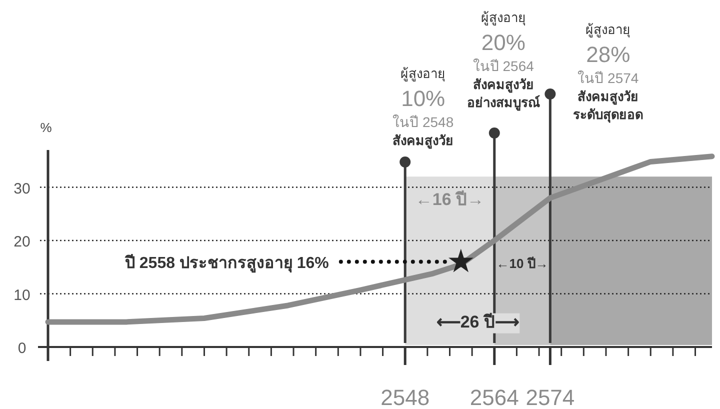  Describe the element at coordinates (22, 348) in the screenshot. I see `y-tick-label: 0` at that location.